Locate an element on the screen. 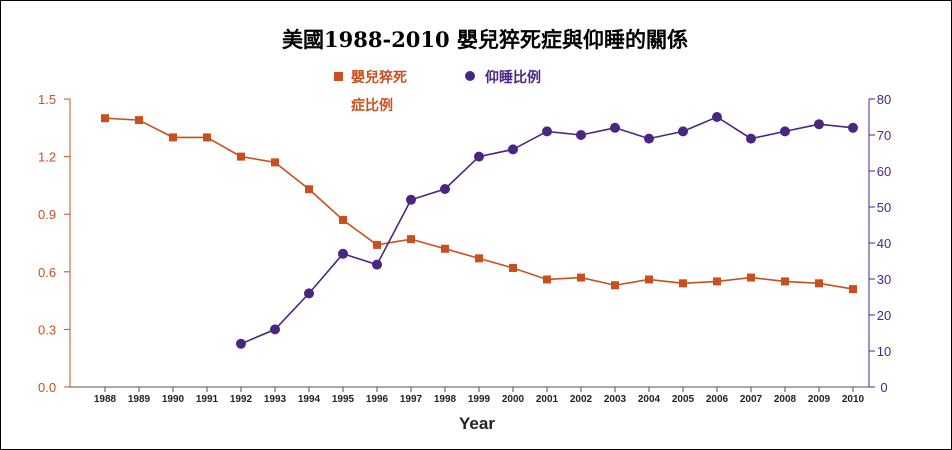  x-axis-label: Year is located at coordinates (477, 423).